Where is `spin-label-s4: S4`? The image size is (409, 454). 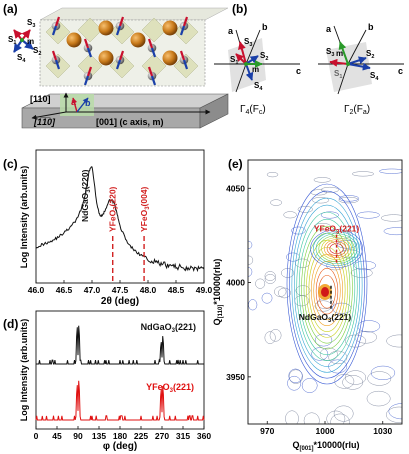
spin-label-s4: S4 is located at coordinates (21, 58).